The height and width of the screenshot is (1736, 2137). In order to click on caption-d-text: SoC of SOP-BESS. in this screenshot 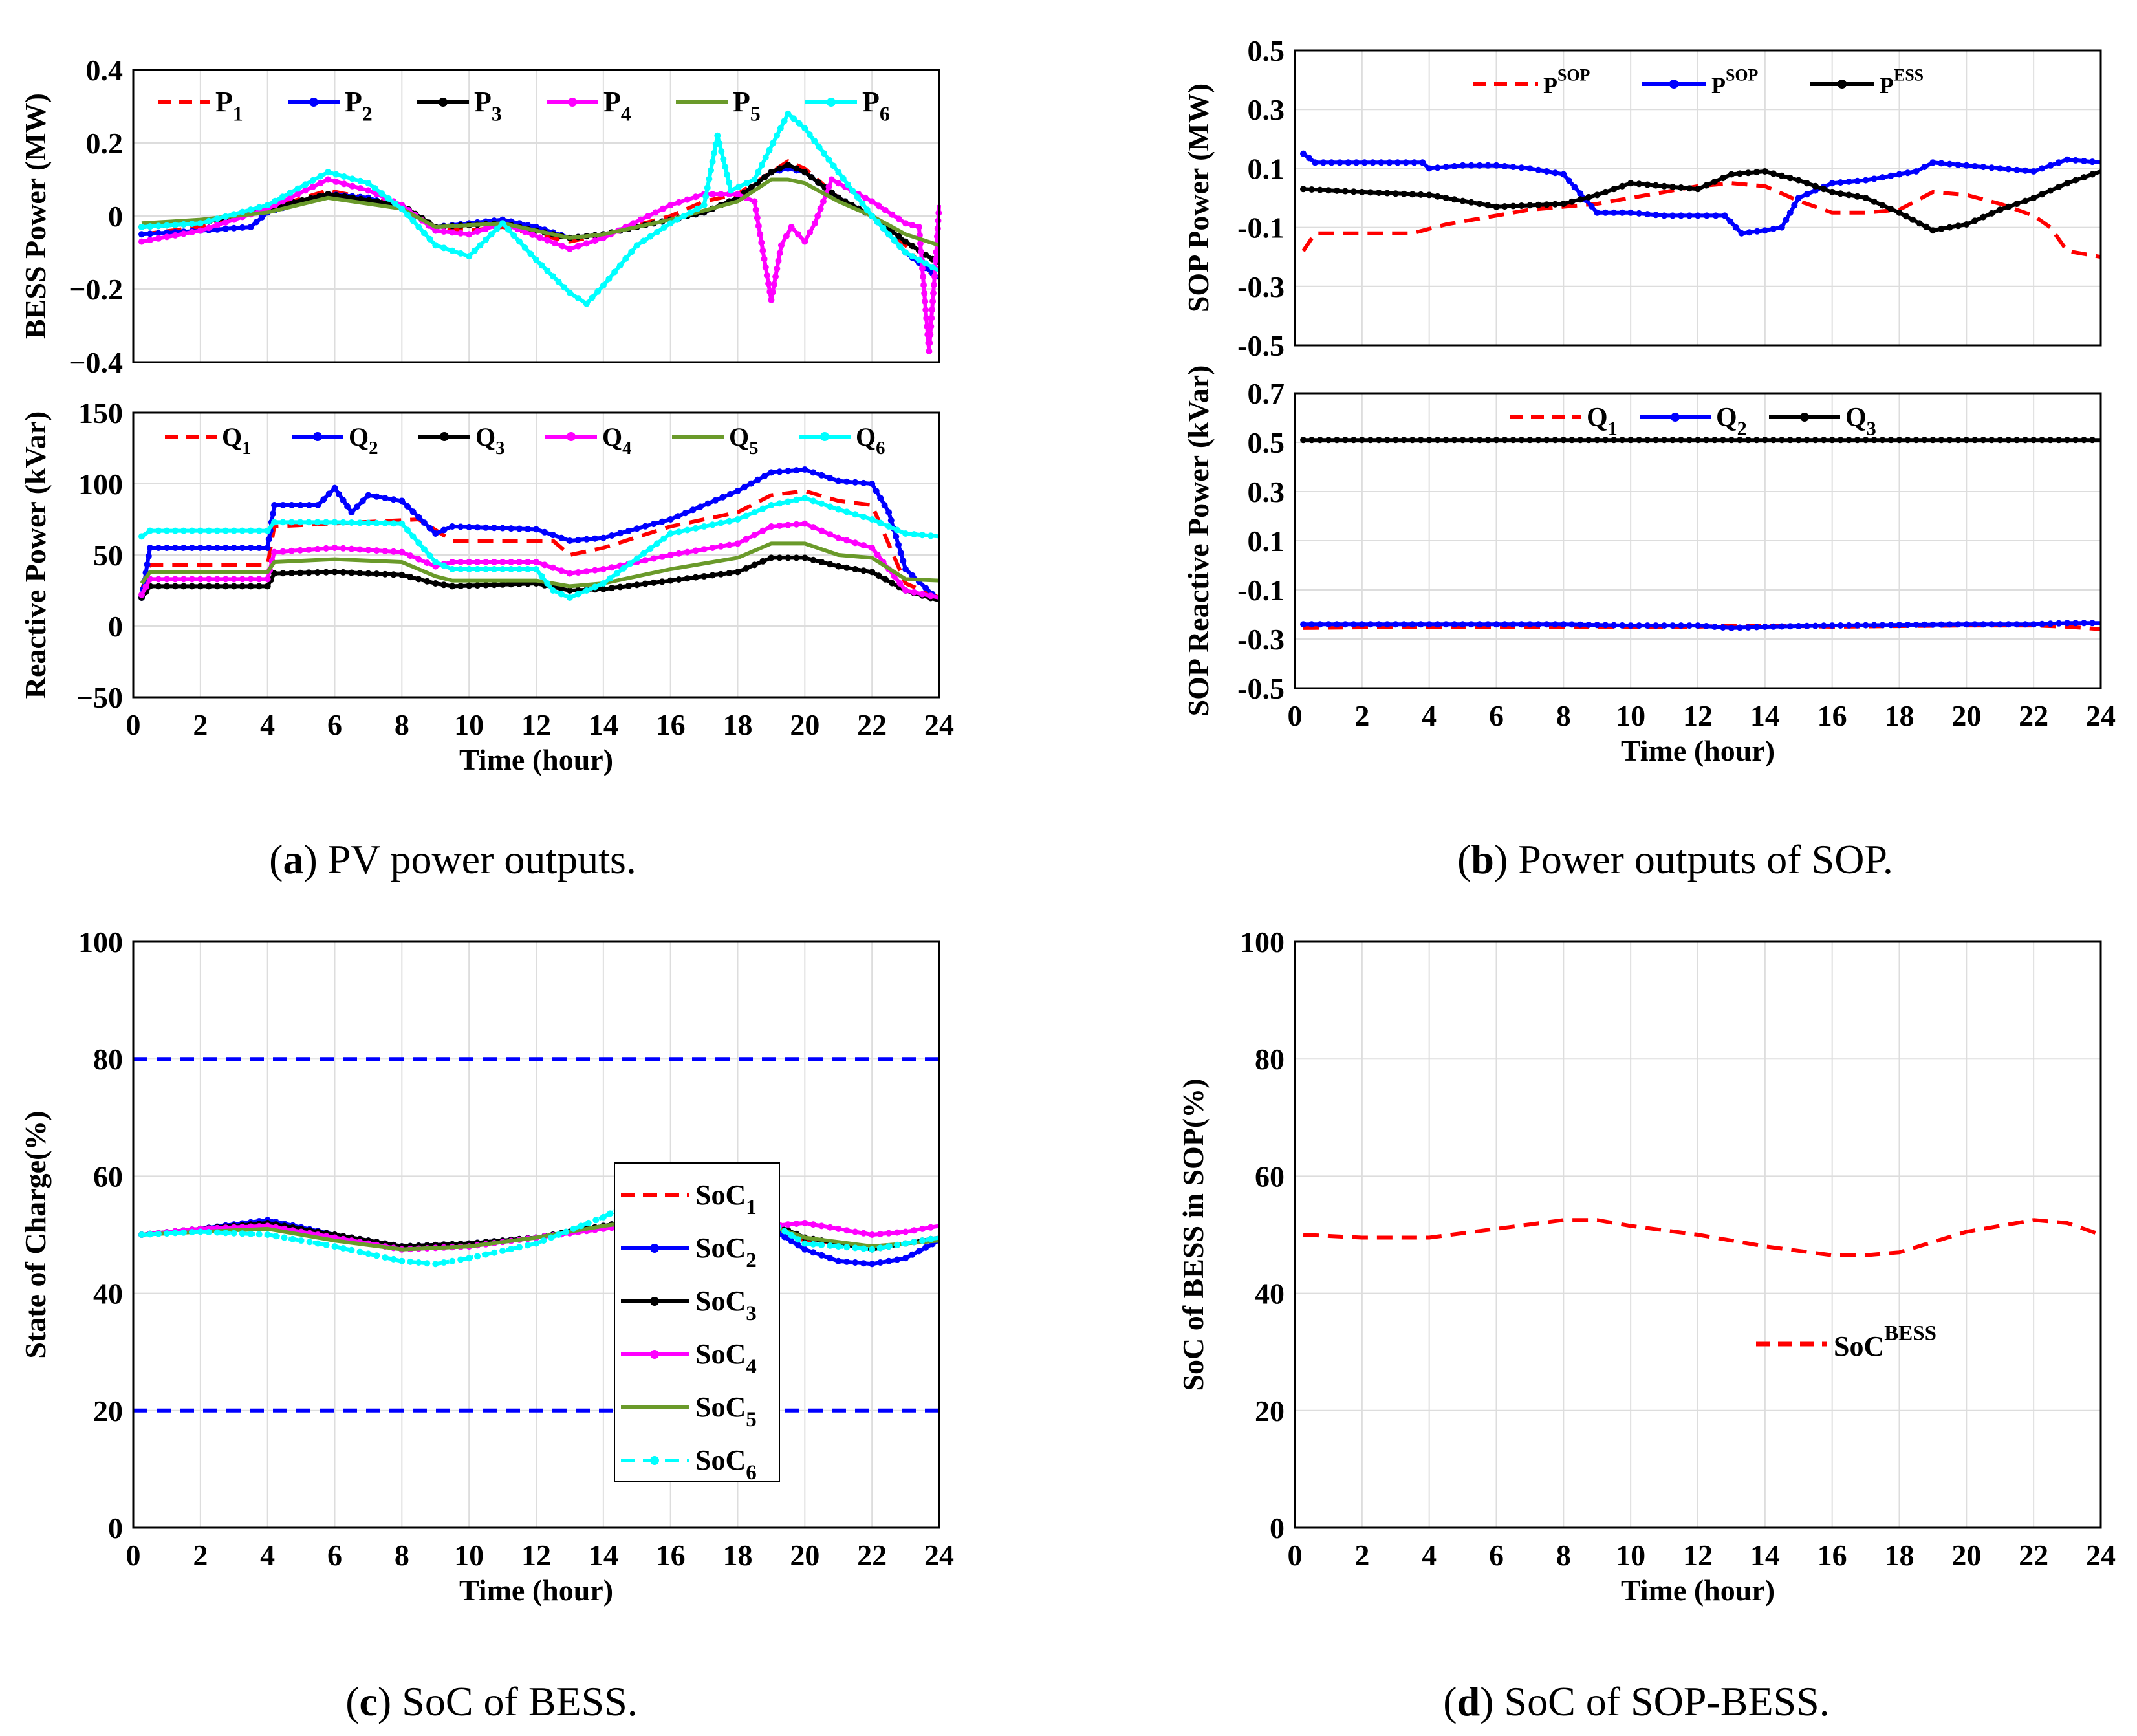, I will do `click(1666, 1701)`.